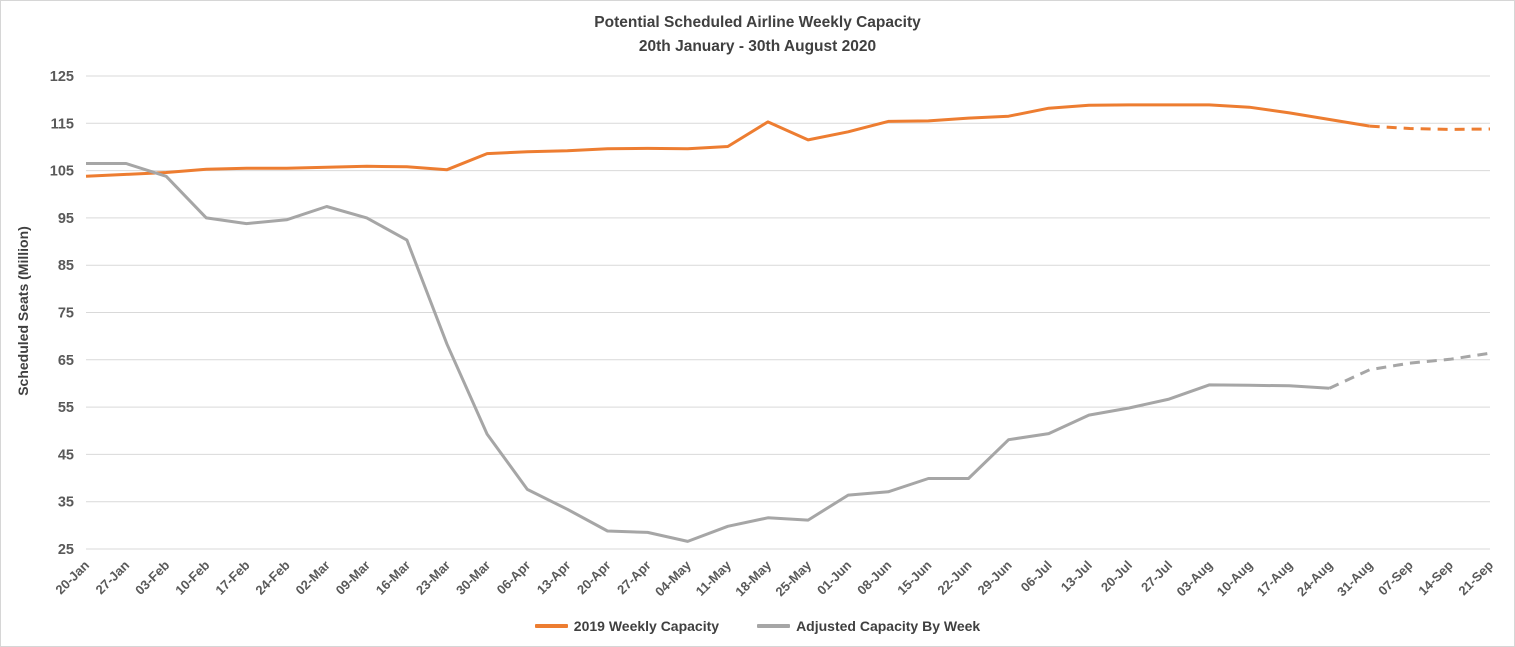 This screenshot has width=1515, height=647. Describe the element at coordinates (753, 578) in the screenshot. I see `x-tick-label: 18-May` at that location.